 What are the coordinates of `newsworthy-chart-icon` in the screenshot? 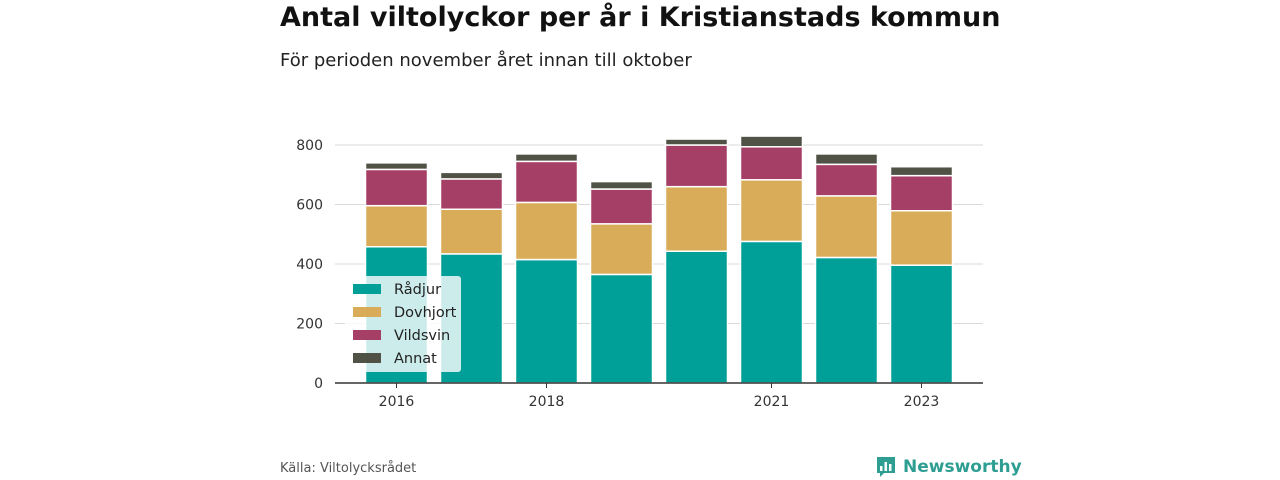 It's located at (886, 467).